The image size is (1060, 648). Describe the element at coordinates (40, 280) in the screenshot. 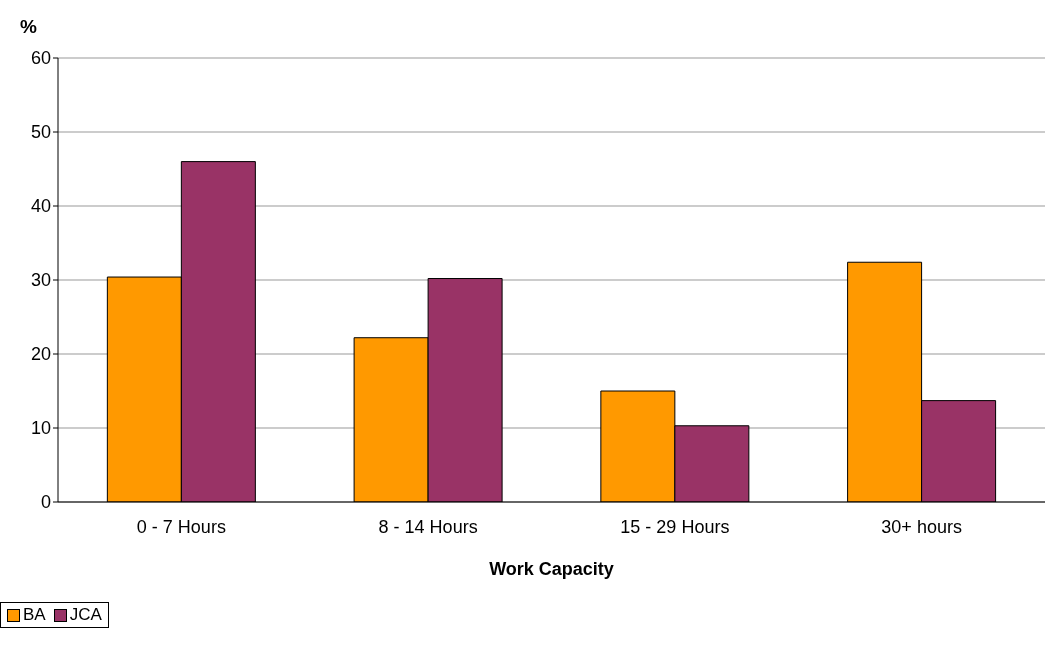

I see `y-tick-label: 30` at that location.